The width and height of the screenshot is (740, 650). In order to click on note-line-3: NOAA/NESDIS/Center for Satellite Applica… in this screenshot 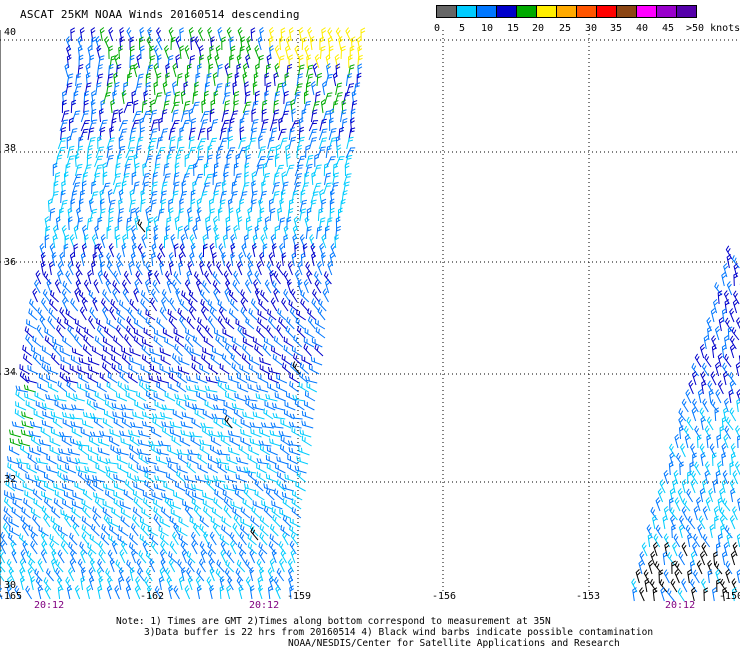, I will do `click(454, 643)`.